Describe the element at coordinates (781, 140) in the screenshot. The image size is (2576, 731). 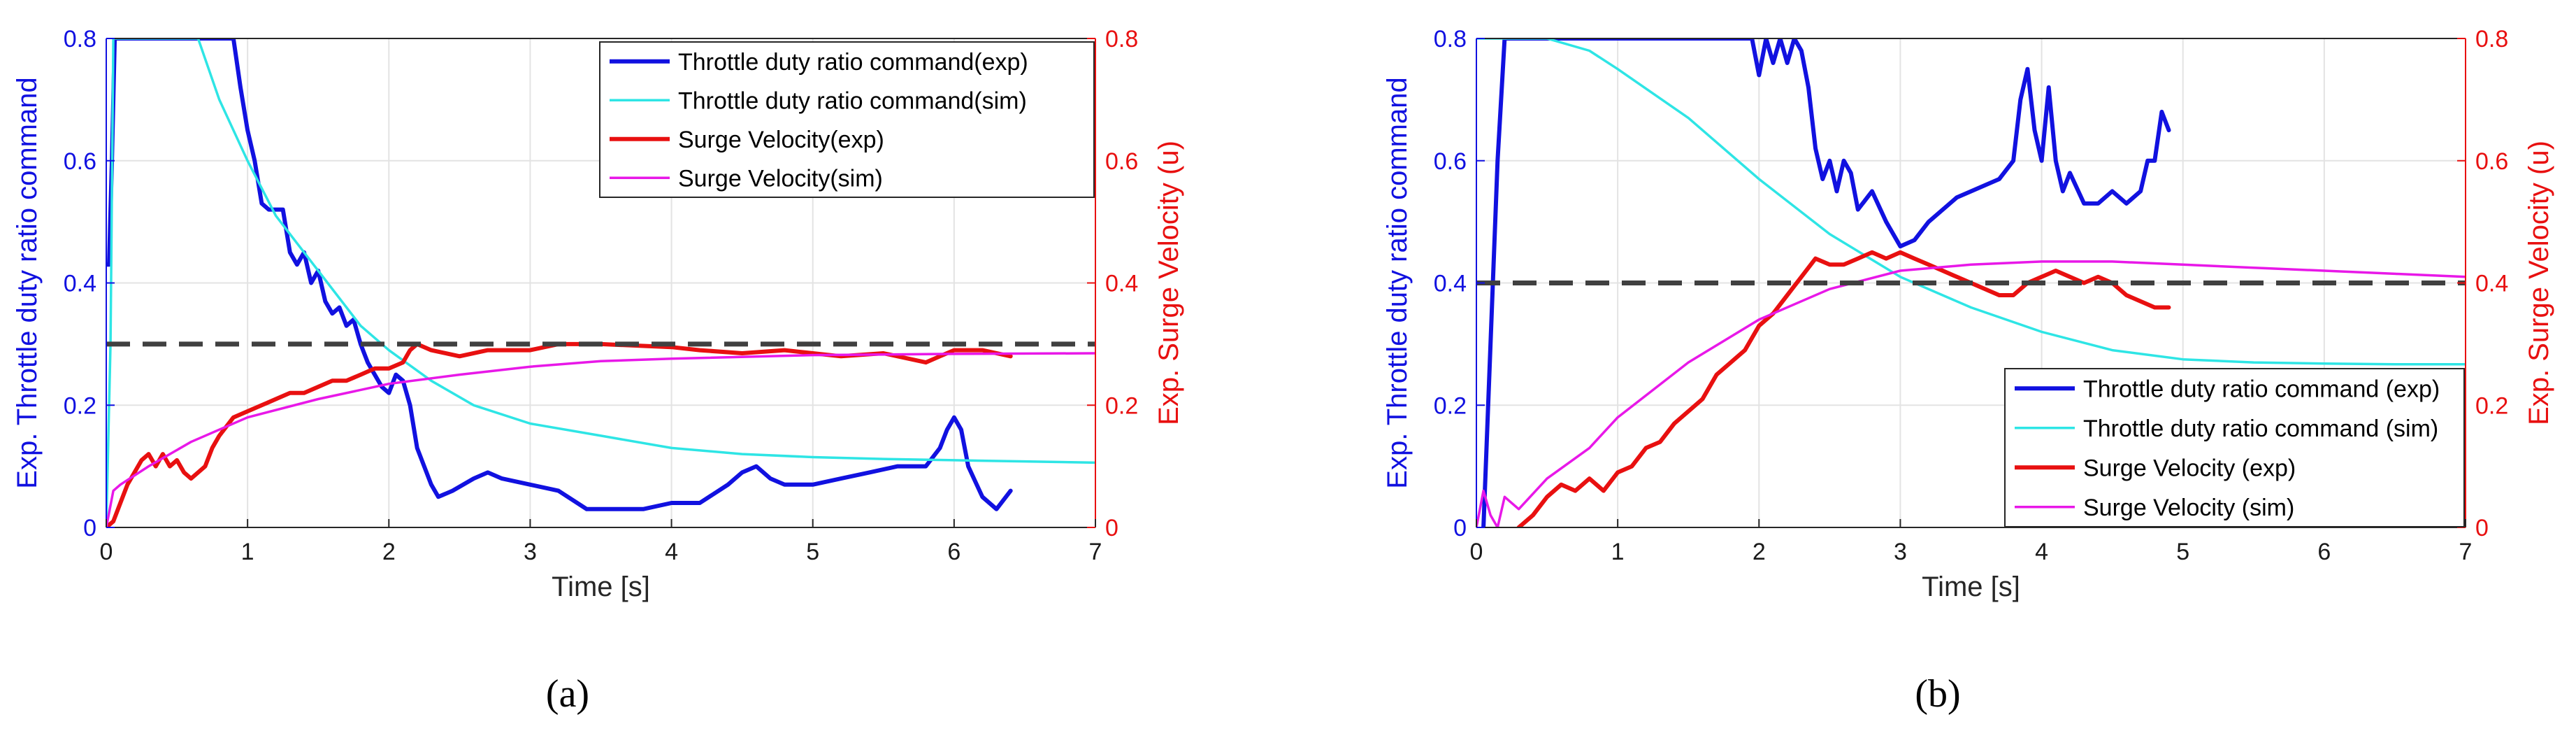
I see `legend-entry: Surge Velocity(exp)` at that location.